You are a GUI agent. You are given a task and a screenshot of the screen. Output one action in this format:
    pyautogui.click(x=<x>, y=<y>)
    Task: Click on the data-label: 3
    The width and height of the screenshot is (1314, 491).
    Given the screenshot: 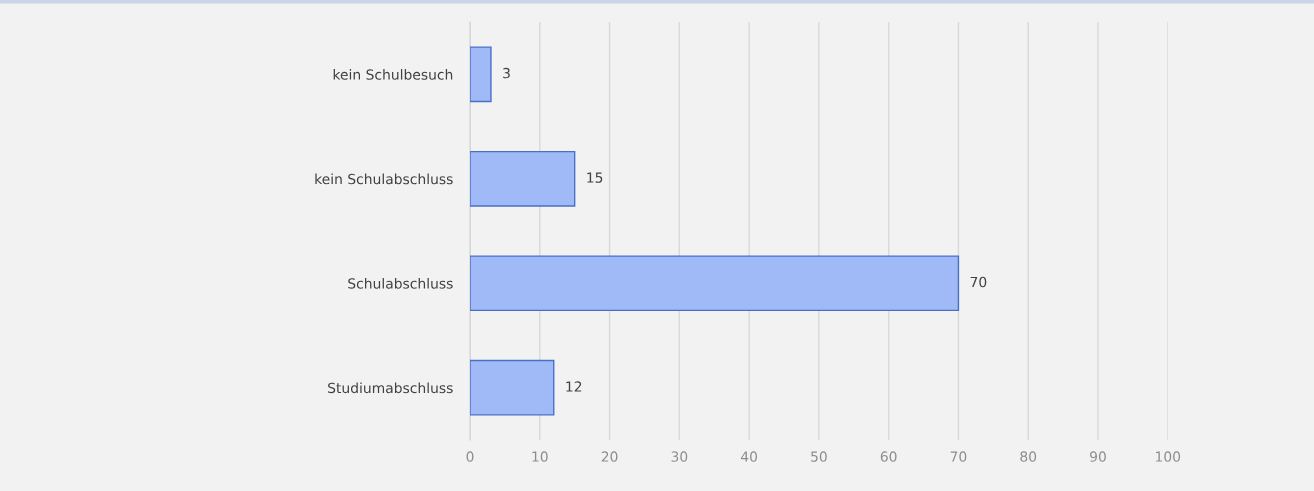 What is the action you would take?
    pyautogui.click(x=506, y=73)
    